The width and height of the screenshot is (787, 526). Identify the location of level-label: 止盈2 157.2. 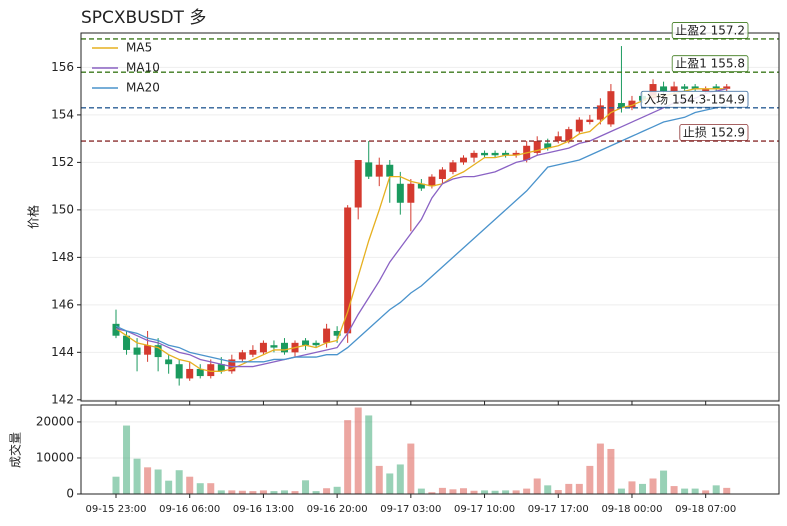
(710, 30).